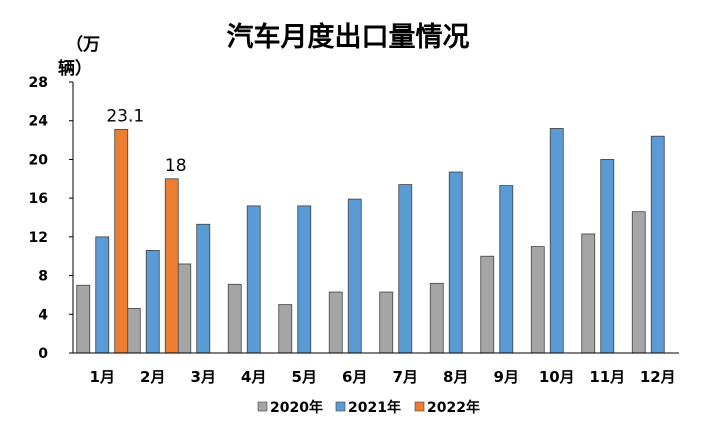  What do you see at coordinates (354, 276) in the screenshot?
I see `bar-2021年-6月` at bounding box center [354, 276].